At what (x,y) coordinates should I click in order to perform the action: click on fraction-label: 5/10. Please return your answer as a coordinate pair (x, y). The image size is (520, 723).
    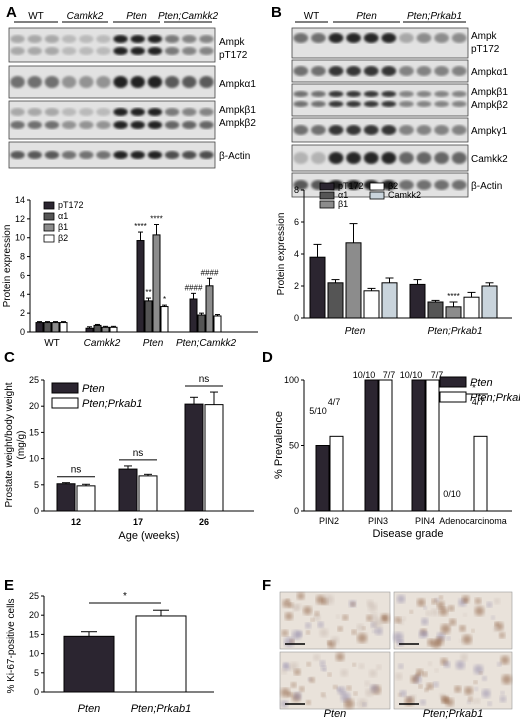
    Looking at the image, I should click on (318, 411).